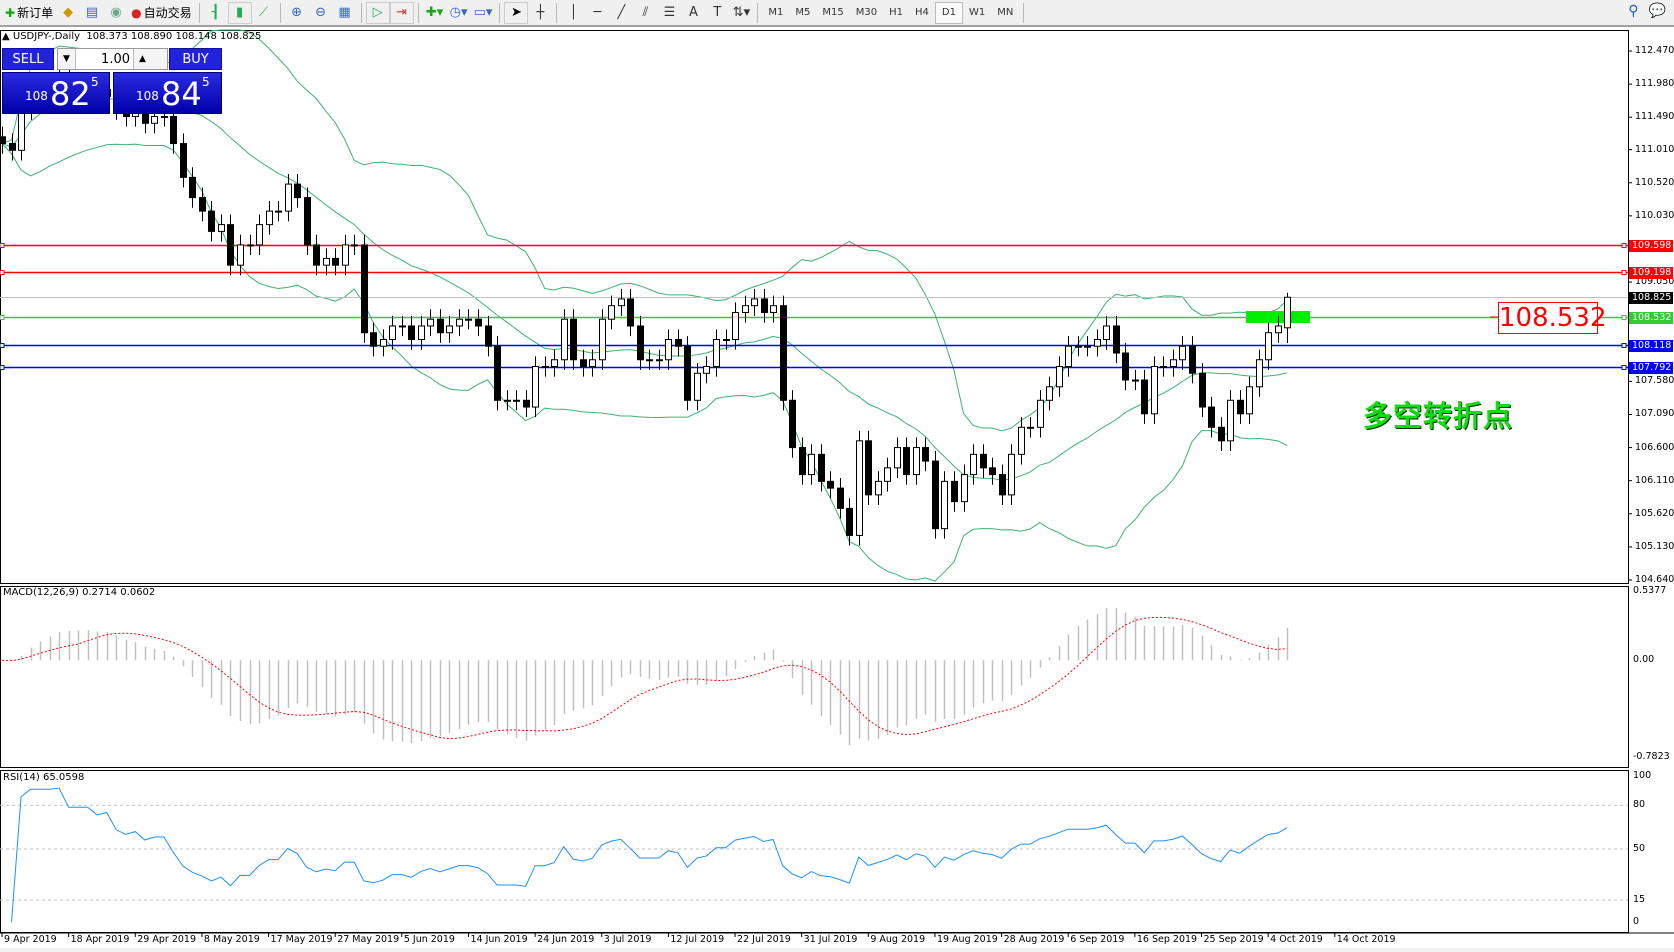 This screenshot has width=1674, height=952. Describe the element at coordinates (669, 13) in the screenshot. I see `fibonacci-button: ☰` at that location.